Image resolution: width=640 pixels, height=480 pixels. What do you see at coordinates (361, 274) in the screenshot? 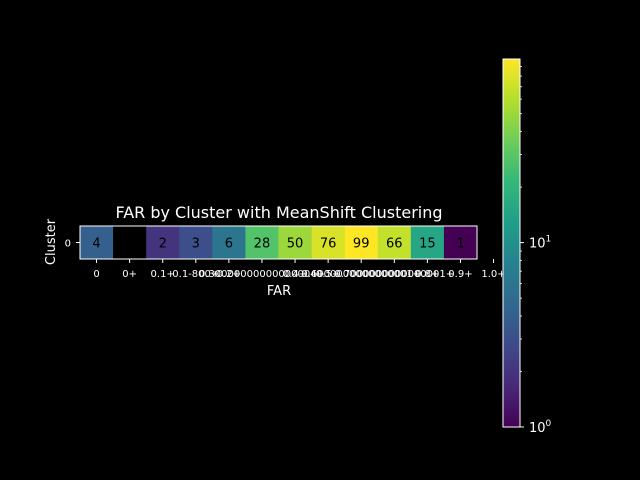
I see `x-tick-label: 0.6000000000000001+` at bounding box center [361, 274].